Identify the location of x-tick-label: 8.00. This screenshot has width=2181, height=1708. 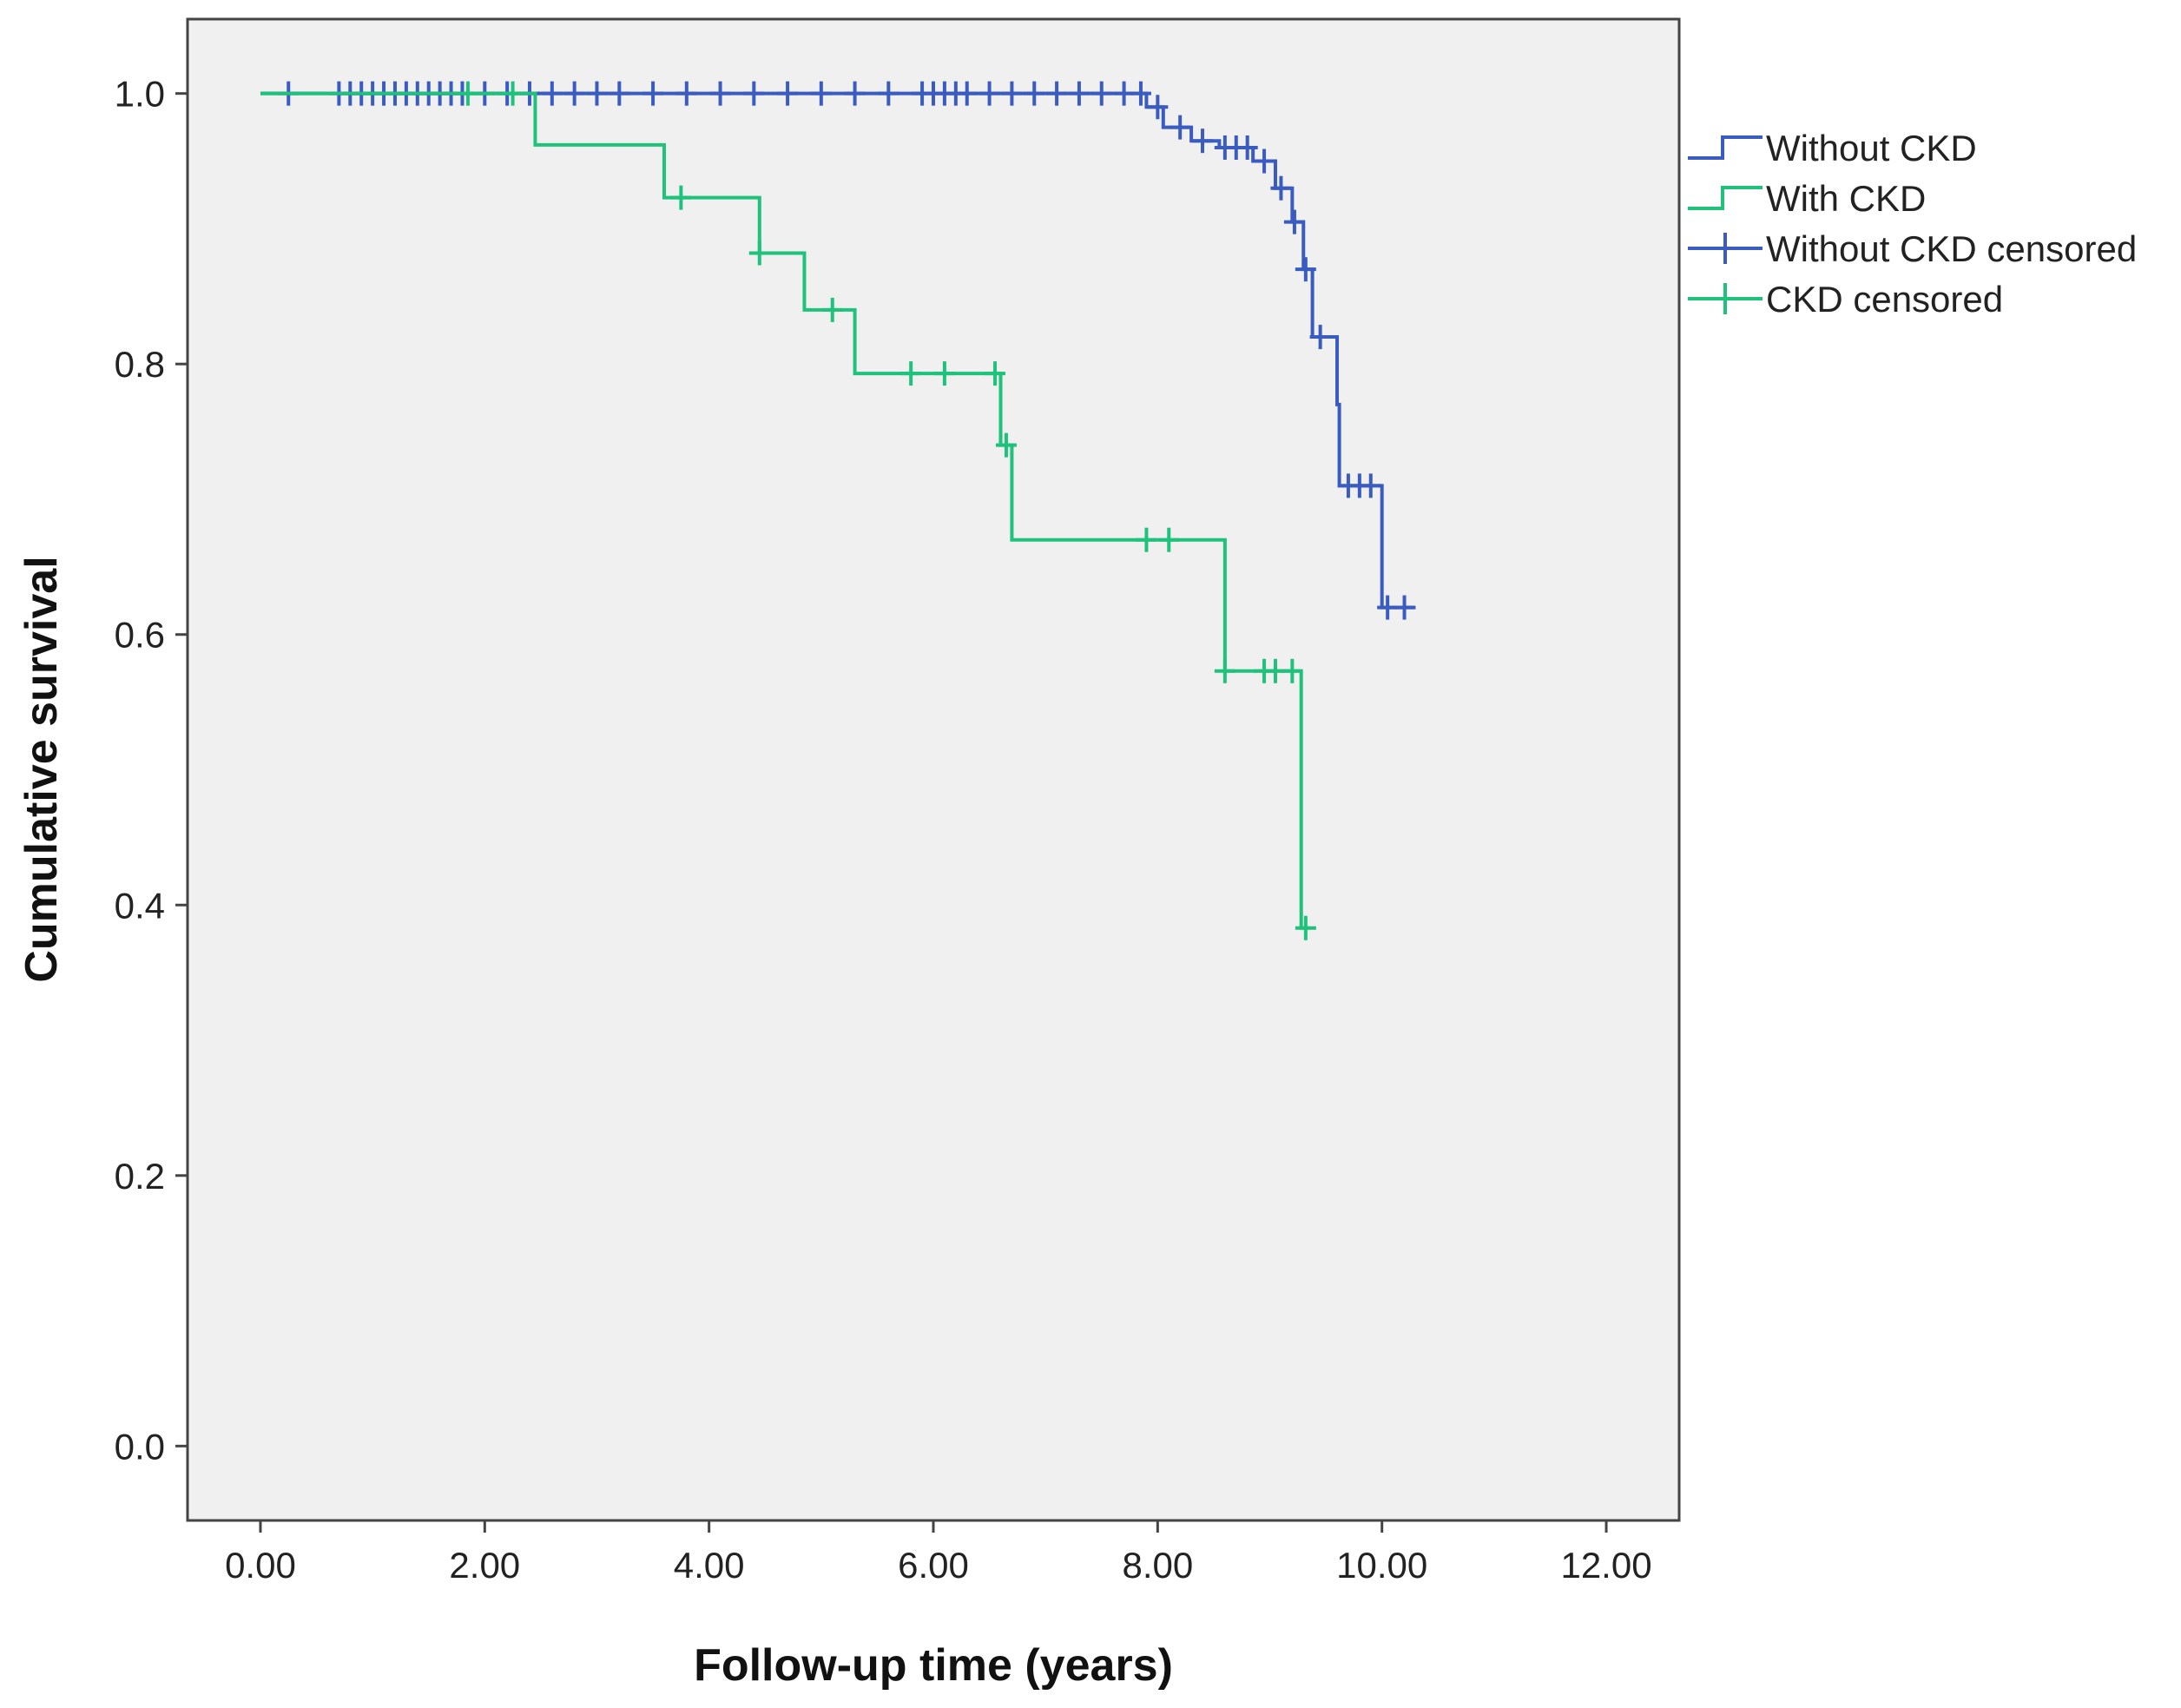
(1157, 1565).